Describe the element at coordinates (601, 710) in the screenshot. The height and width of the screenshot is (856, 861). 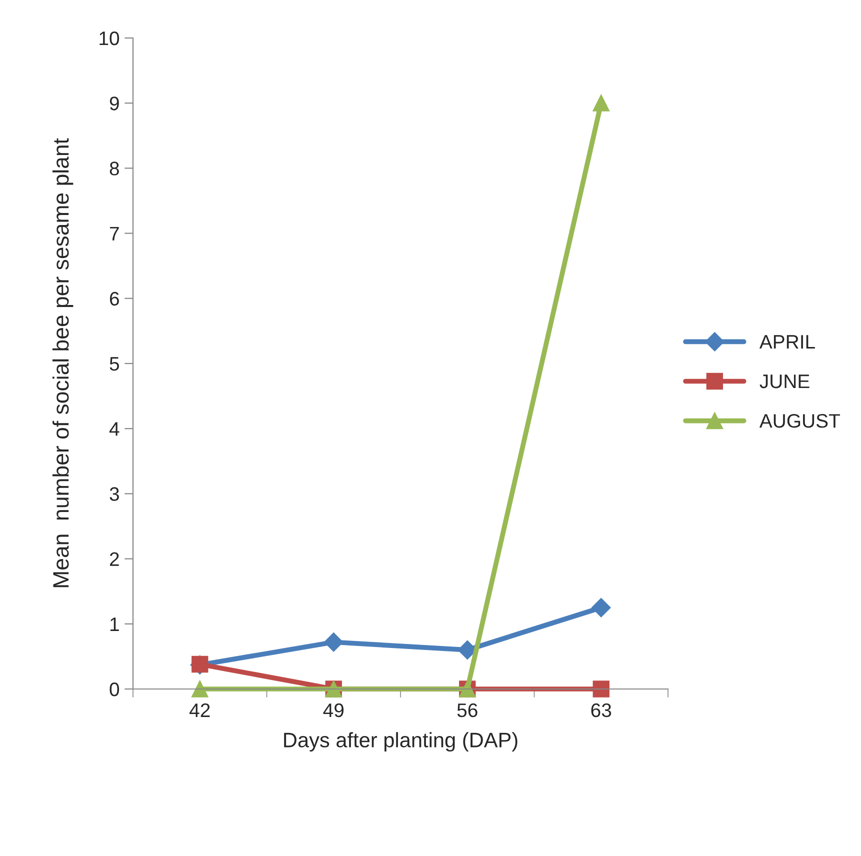
I see `x-tick-label: 63` at that location.